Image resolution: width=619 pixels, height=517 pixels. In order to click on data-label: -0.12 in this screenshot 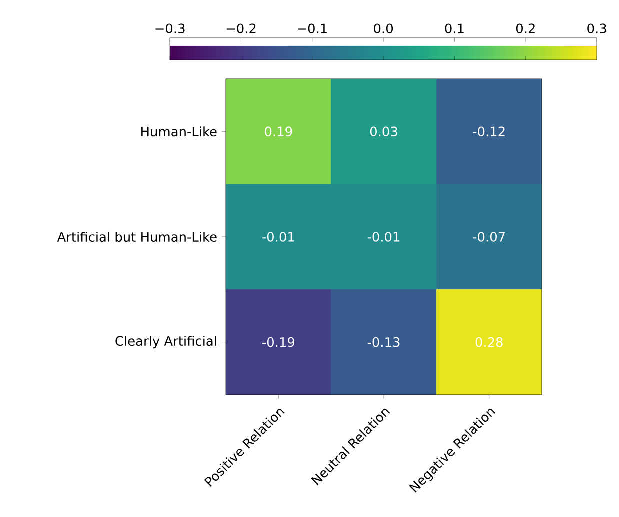, I will do `click(489, 131)`.